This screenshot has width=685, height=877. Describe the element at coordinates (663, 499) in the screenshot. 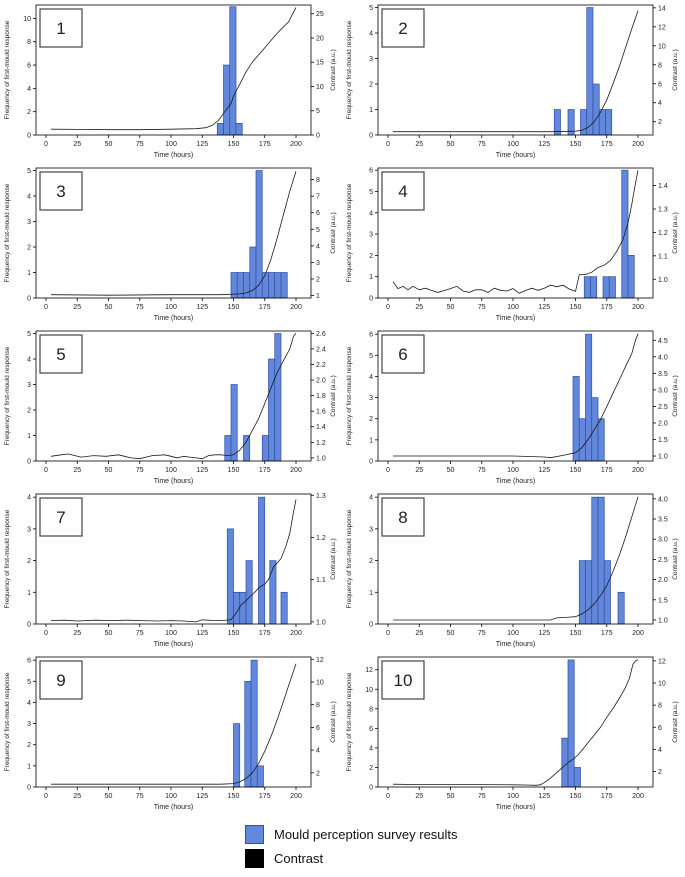

I see `right-tick-label: 4.0` at that location.